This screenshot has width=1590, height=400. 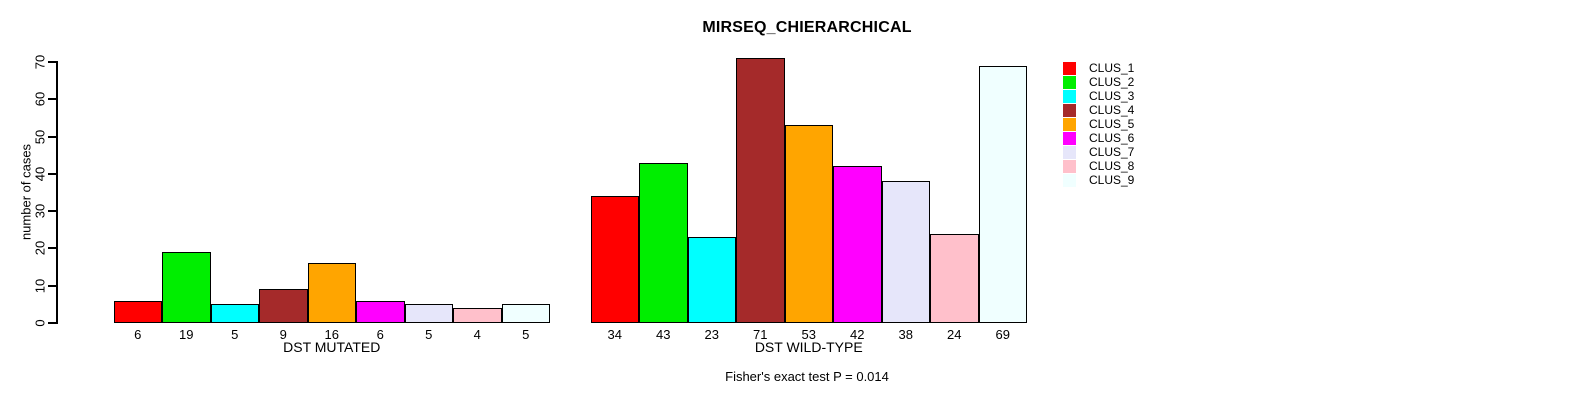 I want to click on legend-label: CLUS_1, so click(x=1112, y=68).